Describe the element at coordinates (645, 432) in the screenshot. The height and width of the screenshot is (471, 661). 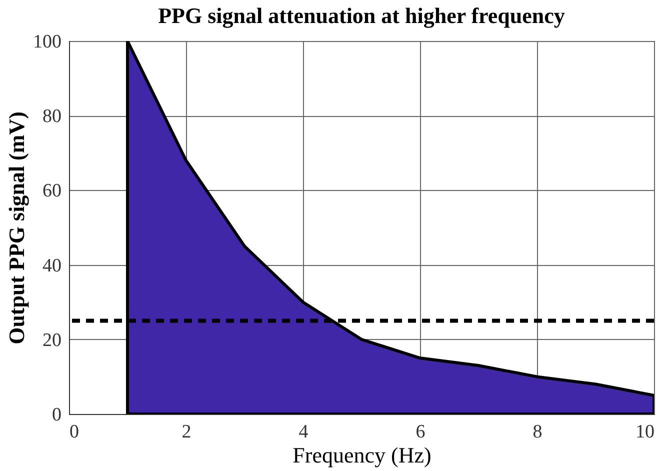
I see `x-tick-label: 10` at that location.